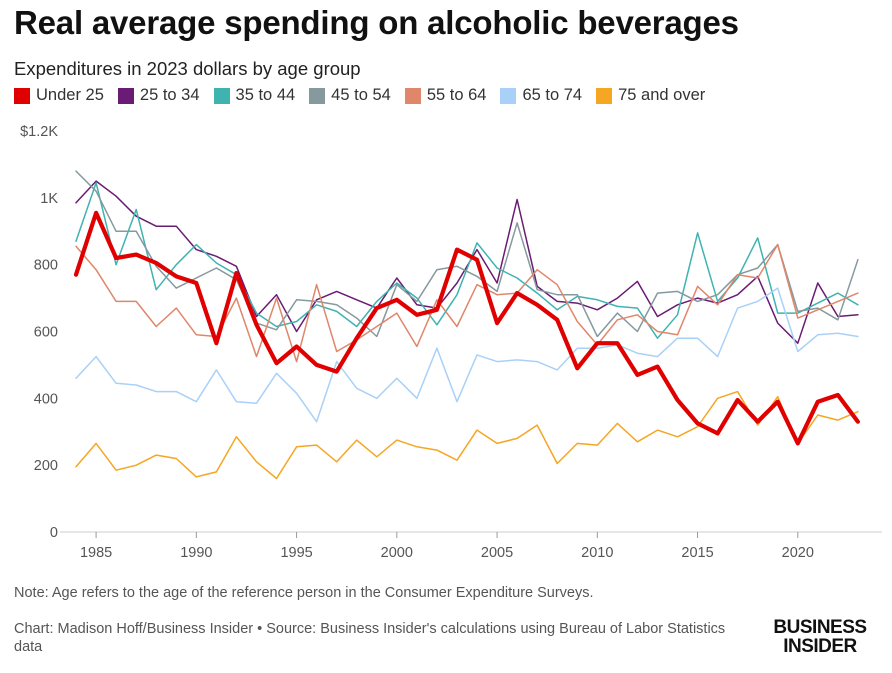 This screenshot has width=892, height=673. I want to click on legend-item-25-to-34: 25 to 34, so click(158, 95).